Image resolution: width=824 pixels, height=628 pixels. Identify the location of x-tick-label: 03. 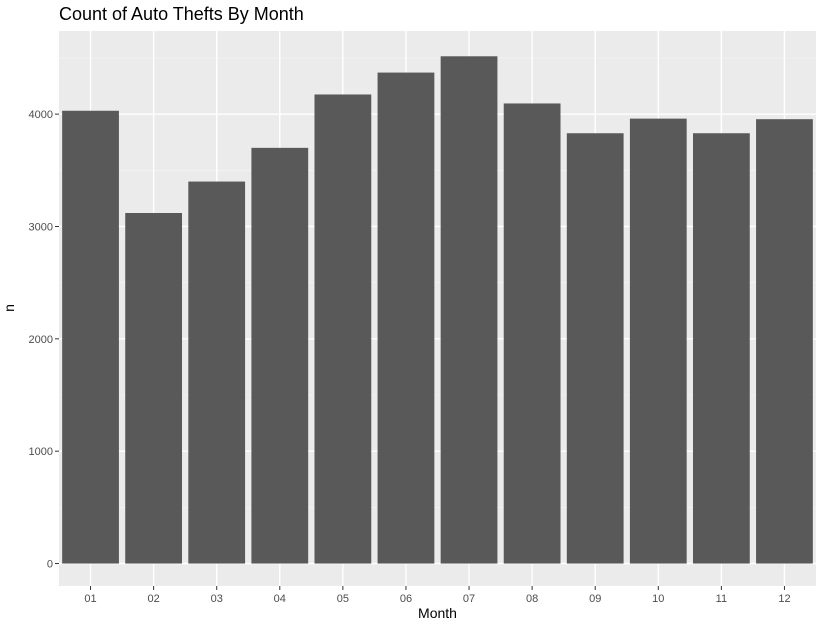
(217, 599).